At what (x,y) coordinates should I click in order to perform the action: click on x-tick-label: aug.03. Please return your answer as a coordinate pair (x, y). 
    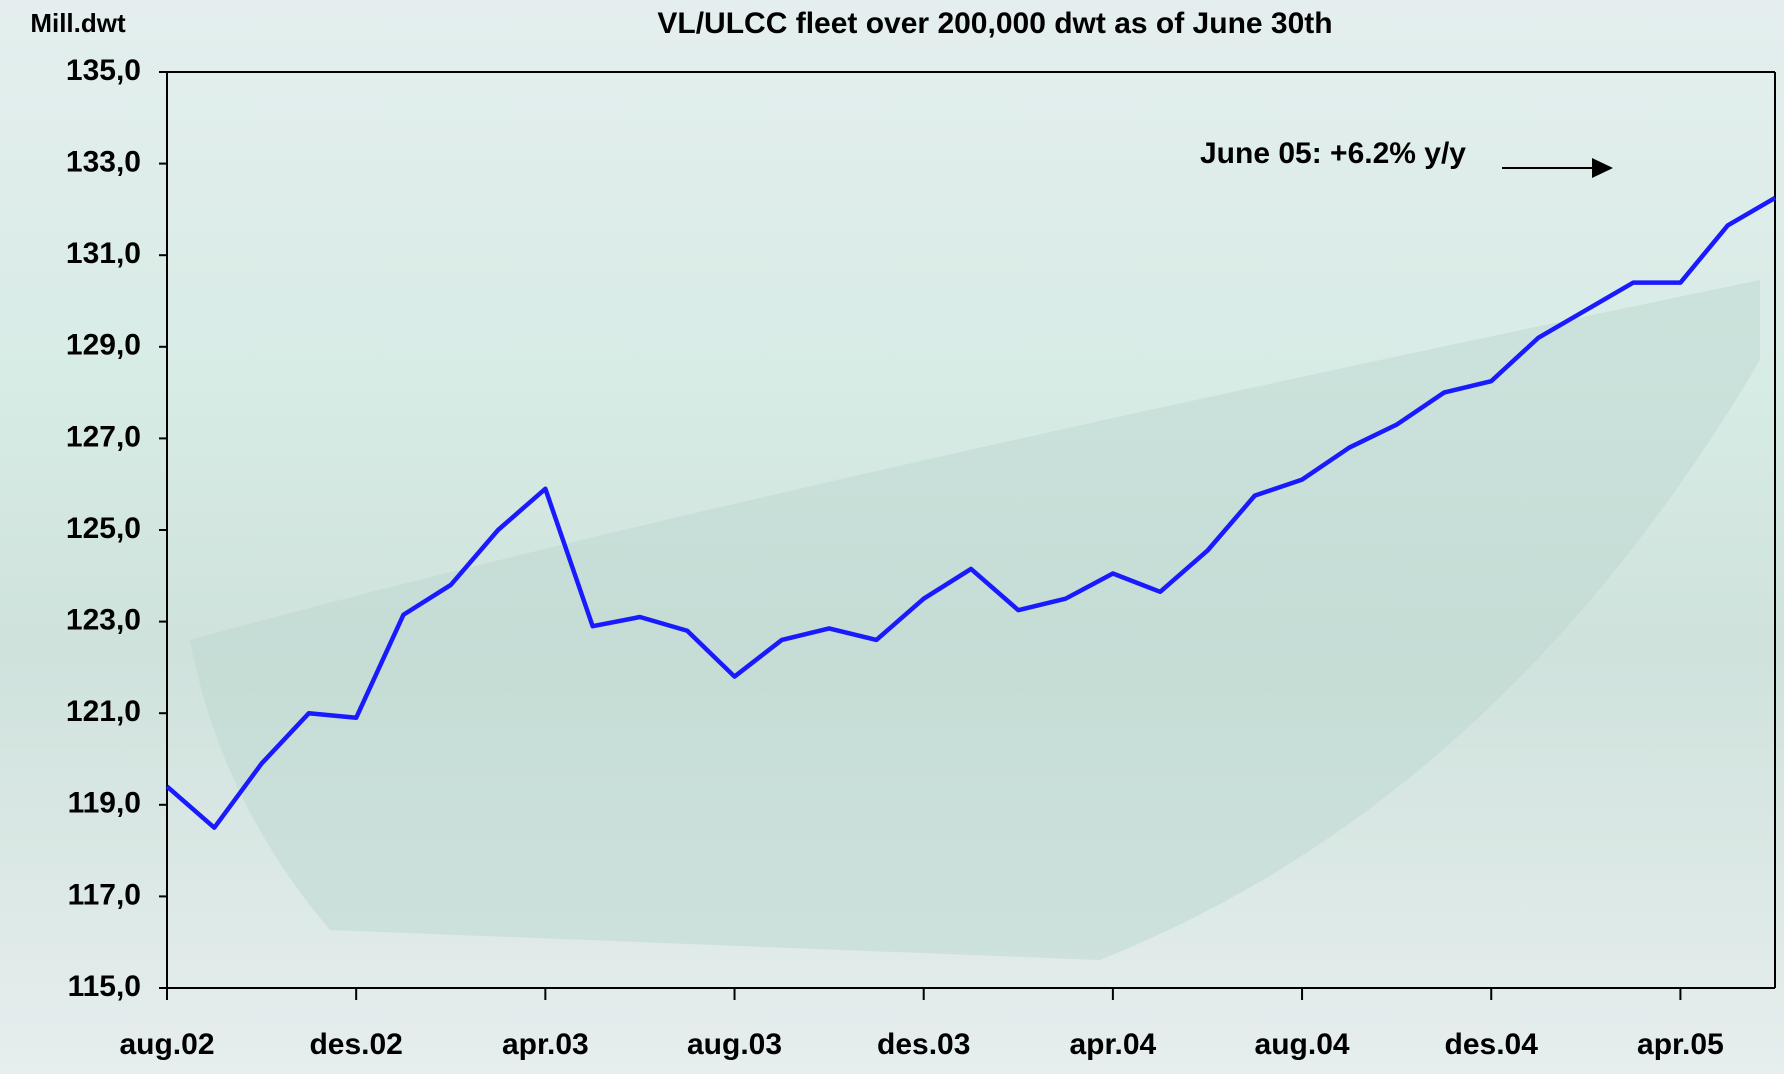
    Looking at the image, I should click on (734, 1044).